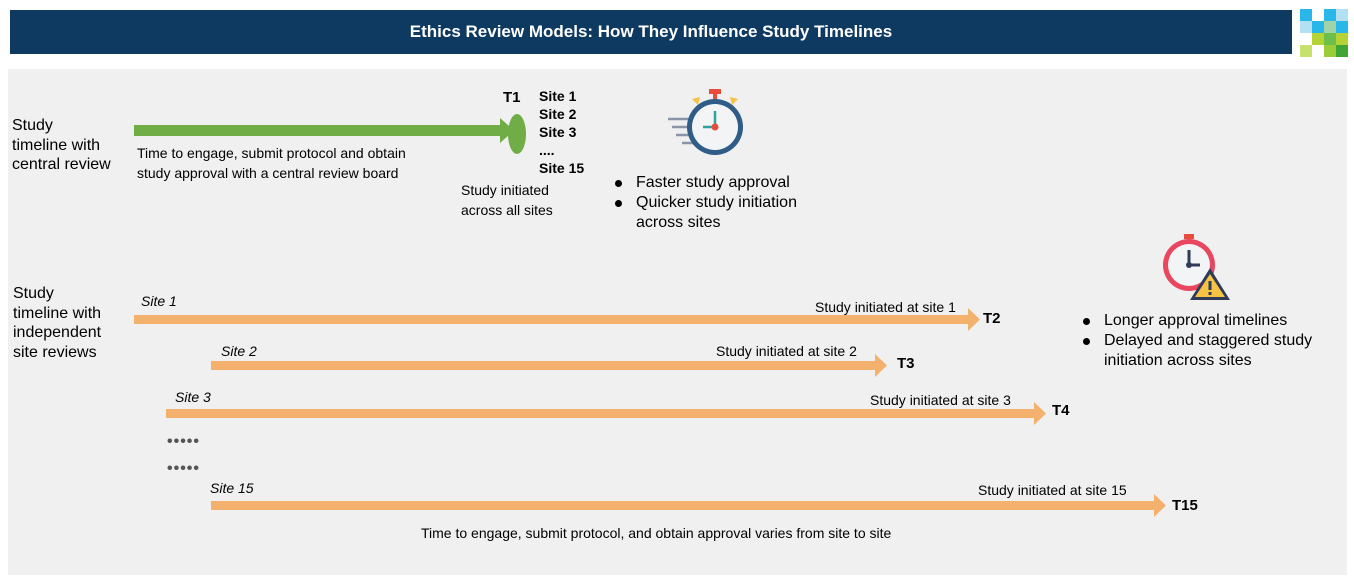 This screenshot has height=584, width=1354. What do you see at coordinates (562, 168) in the screenshot?
I see `site-item: Site 15` at bounding box center [562, 168].